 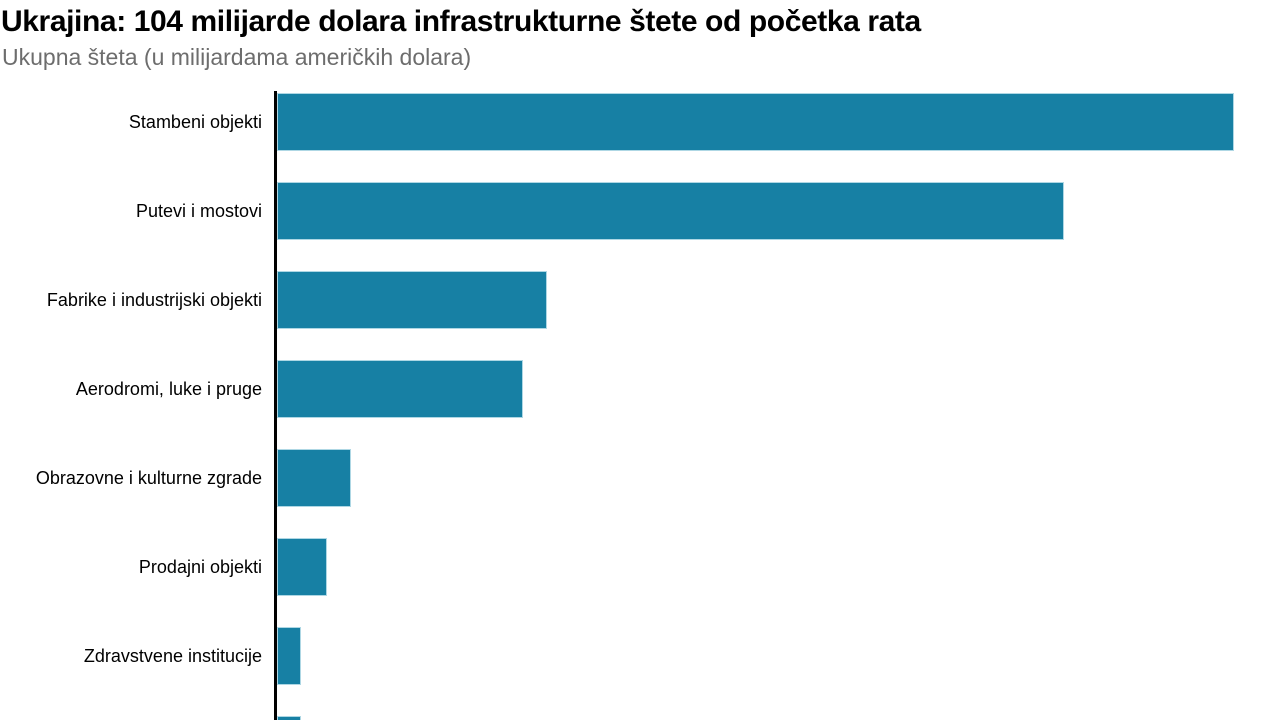 What do you see at coordinates (640, 718) in the screenshot?
I see `bar-row` at bounding box center [640, 718].